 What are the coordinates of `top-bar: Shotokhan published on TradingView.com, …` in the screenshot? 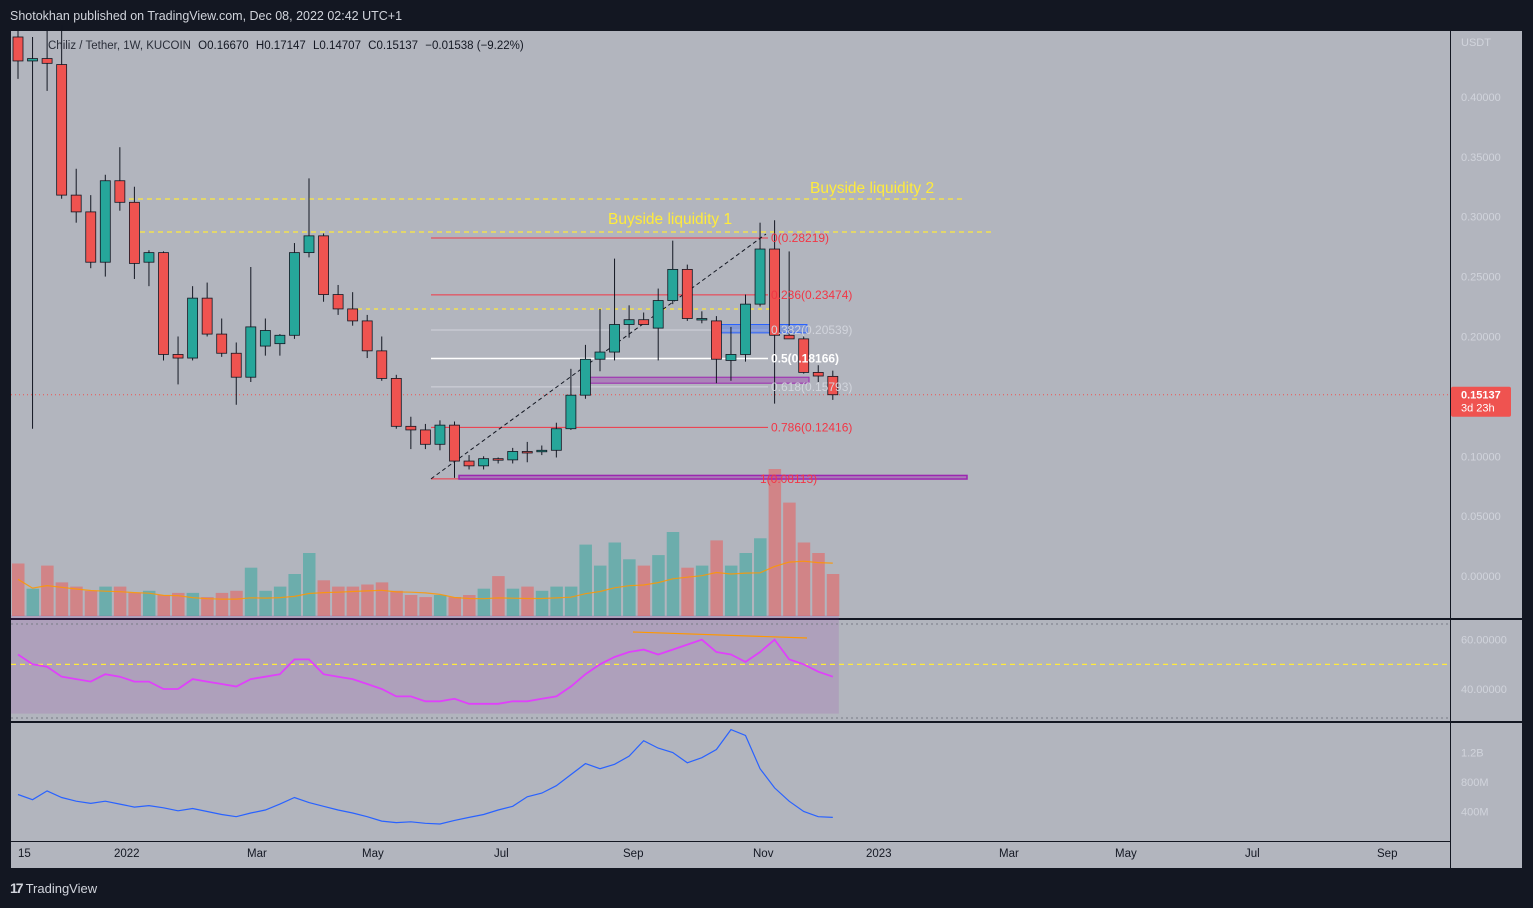 It's located at (766, 15).